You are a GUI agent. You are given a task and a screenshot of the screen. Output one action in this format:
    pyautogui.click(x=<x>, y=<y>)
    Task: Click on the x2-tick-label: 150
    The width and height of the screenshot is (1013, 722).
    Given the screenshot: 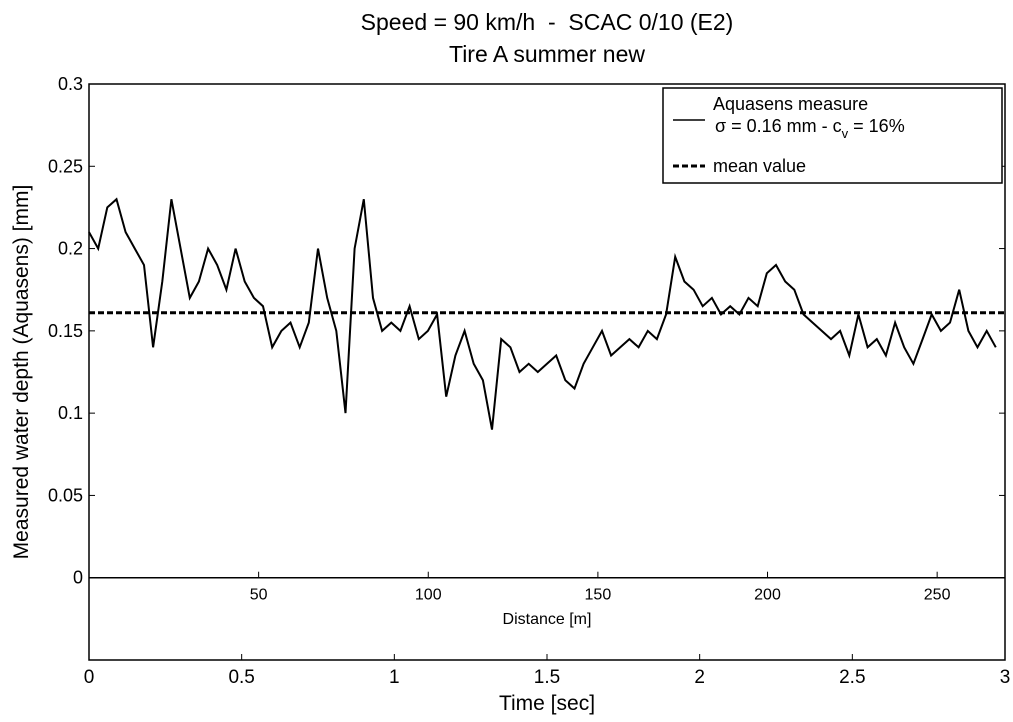 What is the action you would take?
    pyautogui.click(x=598, y=595)
    